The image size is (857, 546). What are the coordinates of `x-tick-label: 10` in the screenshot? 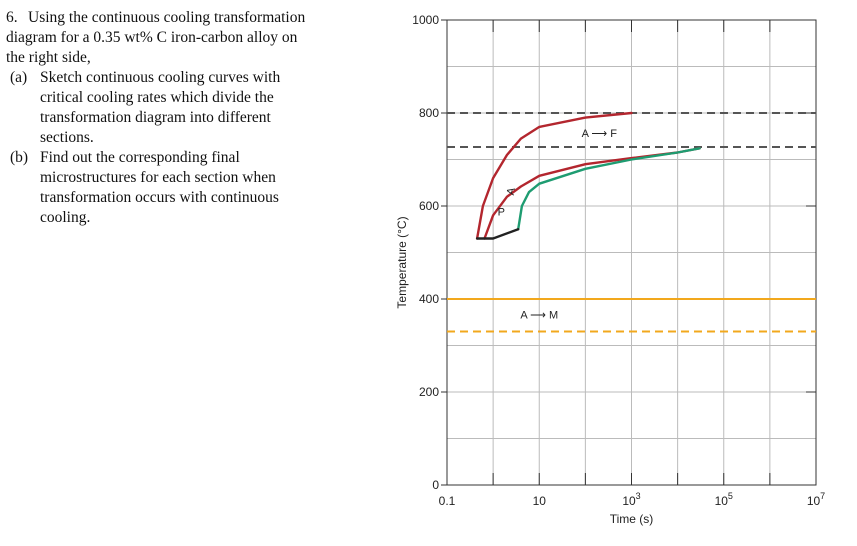 It's located at (540, 501).